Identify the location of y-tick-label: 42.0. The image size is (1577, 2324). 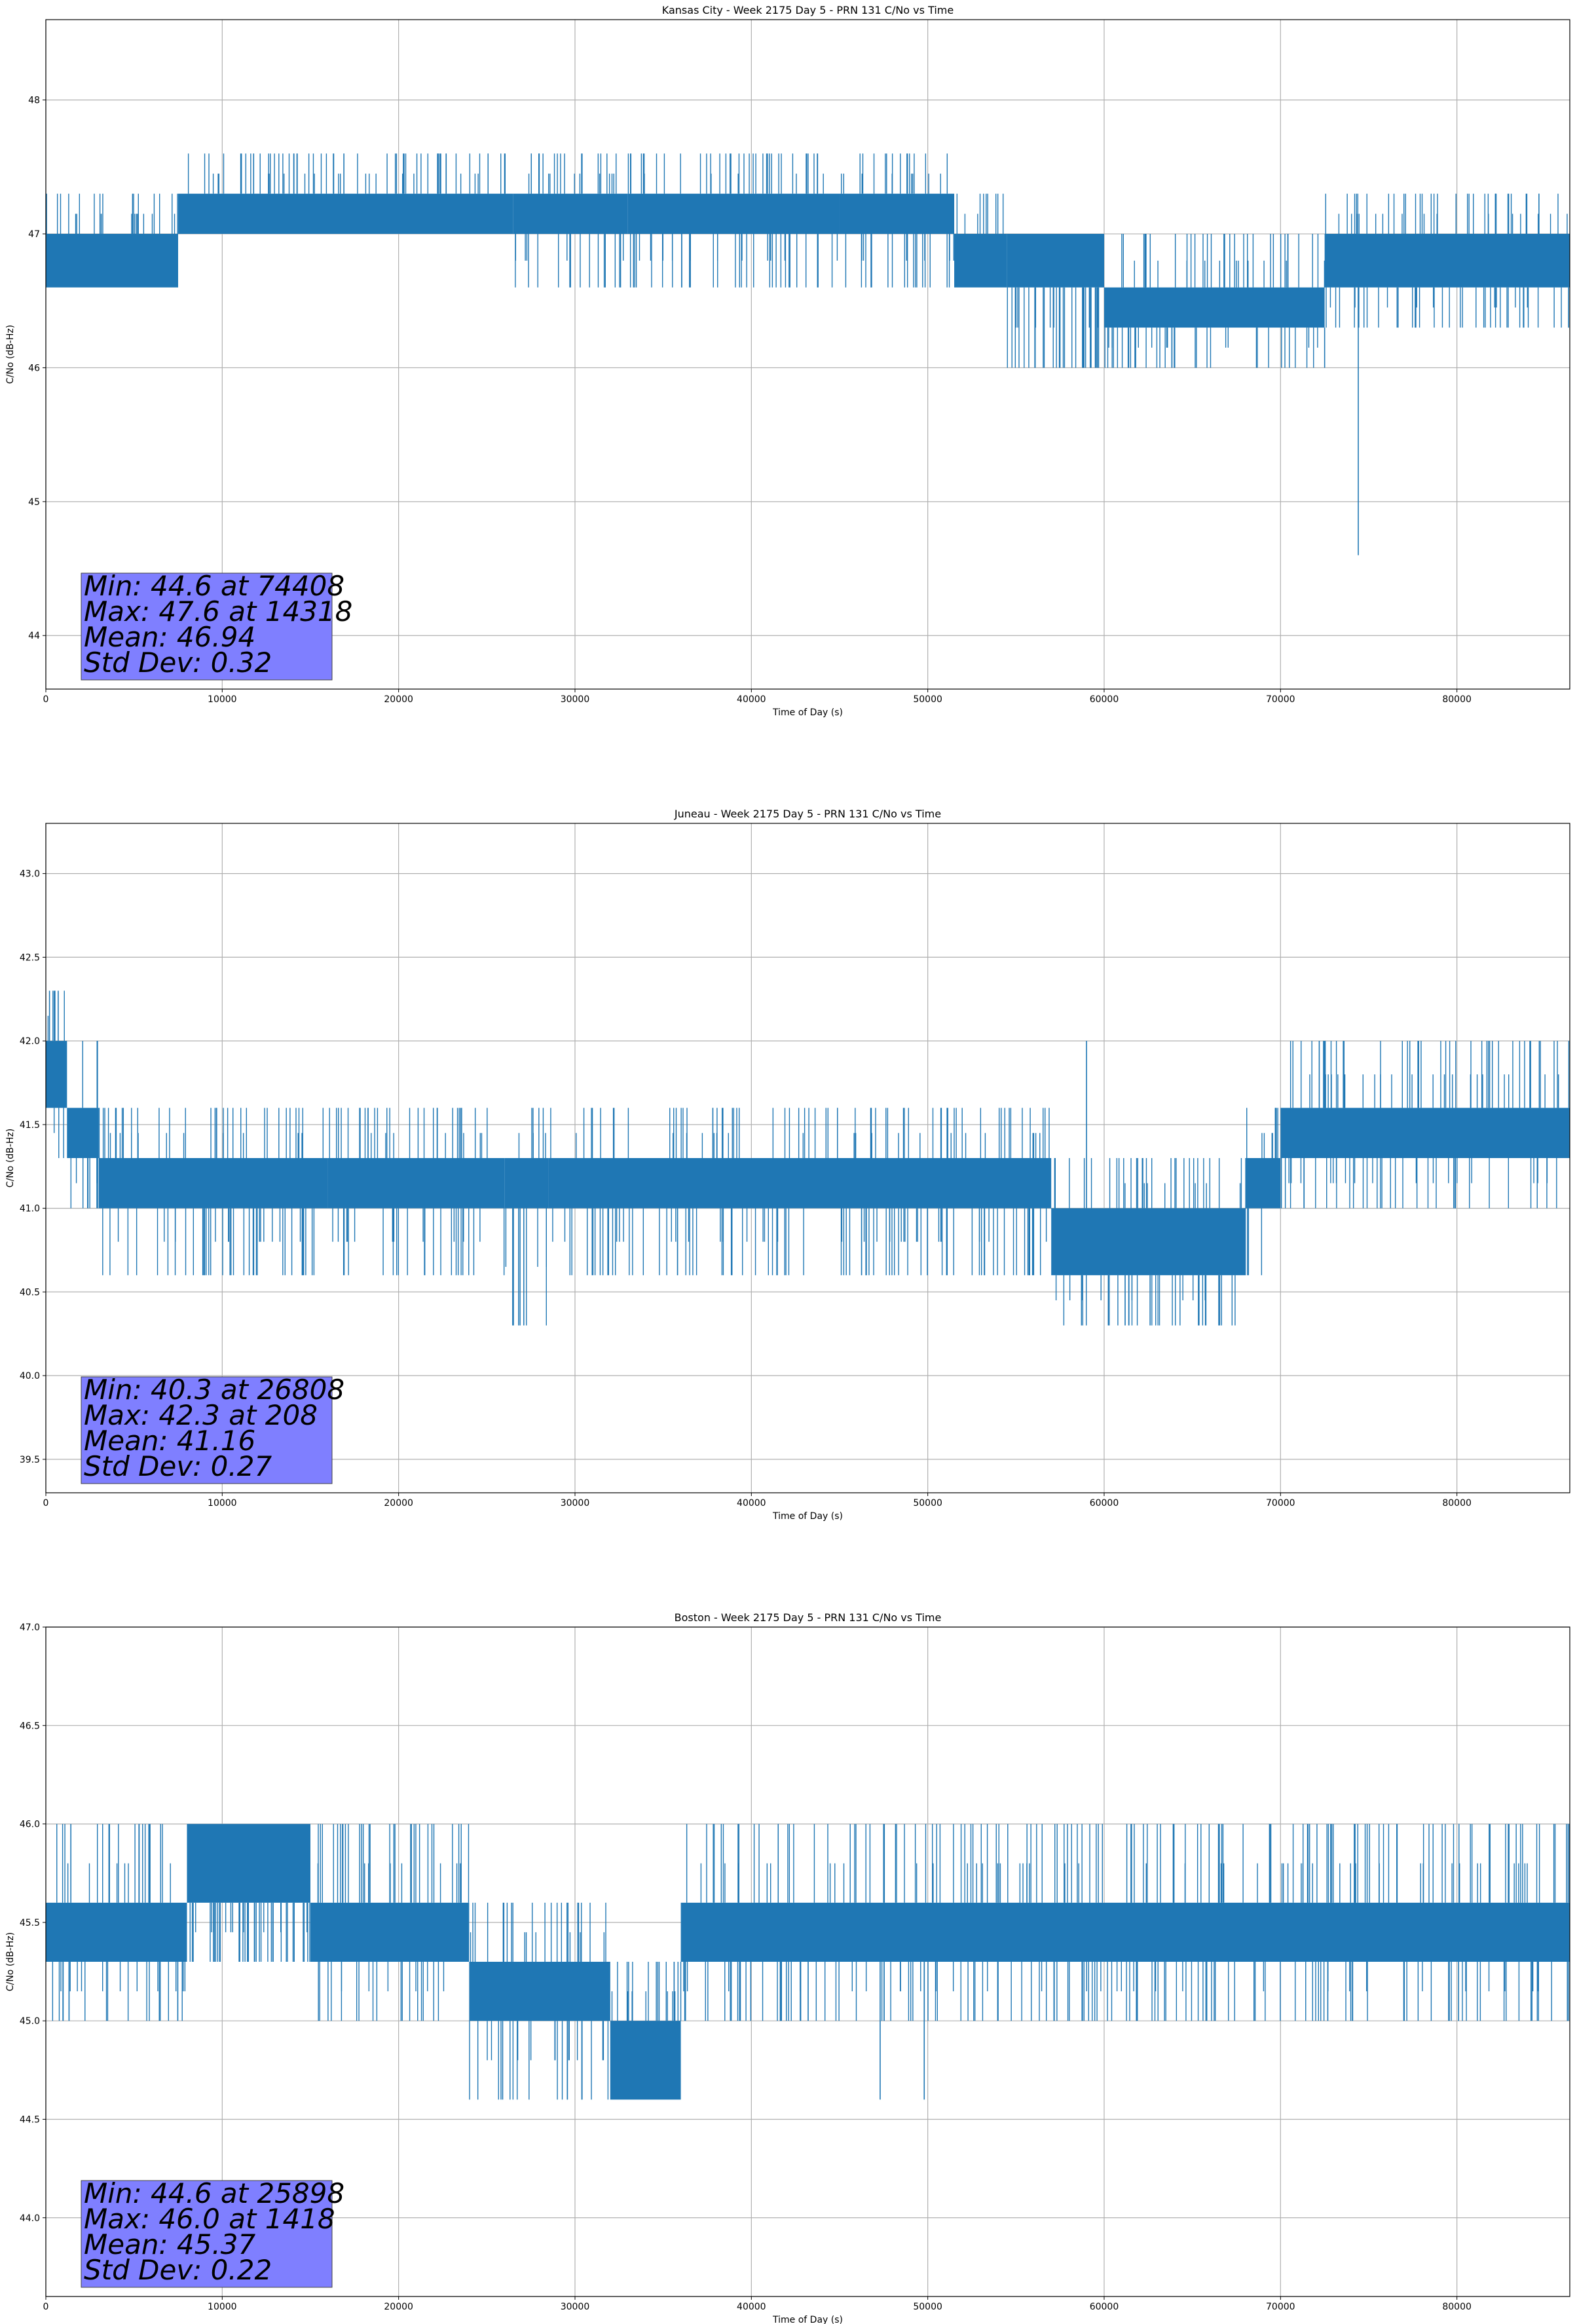
(30, 1041).